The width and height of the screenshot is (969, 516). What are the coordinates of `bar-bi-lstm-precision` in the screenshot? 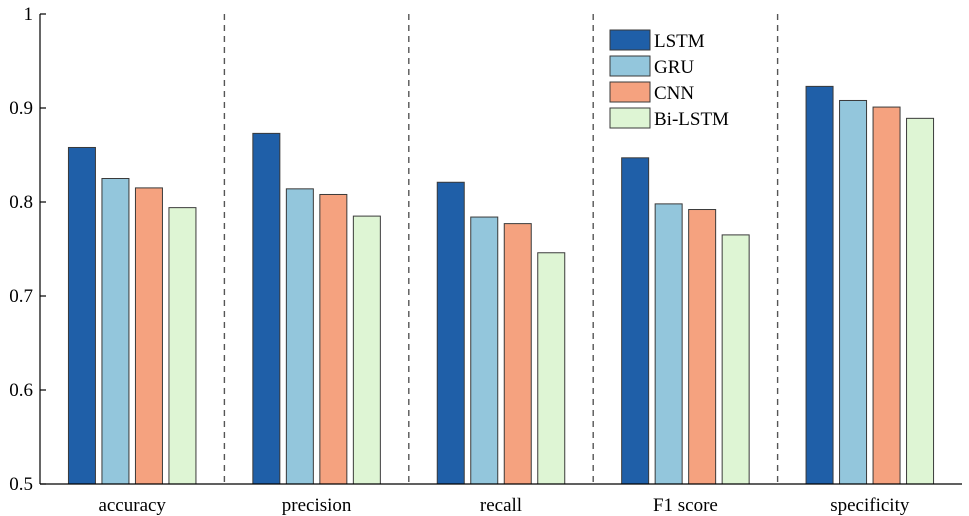 It's located at (366, 350).